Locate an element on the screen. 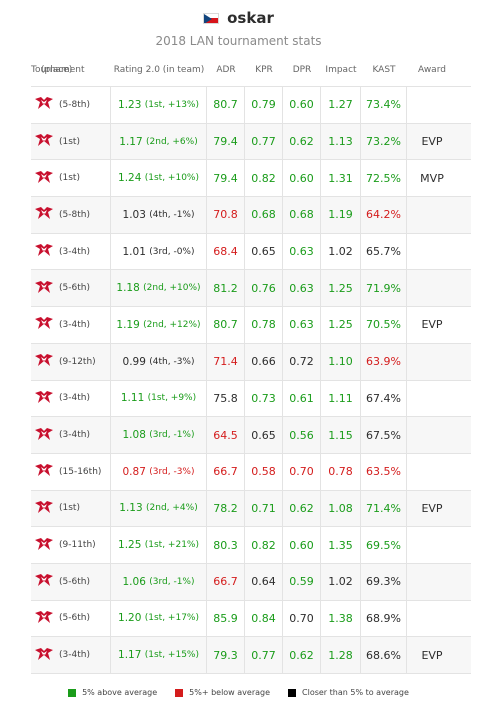  rating-team-rank: (3rd, -1%) is located at coordinates (172, 435).